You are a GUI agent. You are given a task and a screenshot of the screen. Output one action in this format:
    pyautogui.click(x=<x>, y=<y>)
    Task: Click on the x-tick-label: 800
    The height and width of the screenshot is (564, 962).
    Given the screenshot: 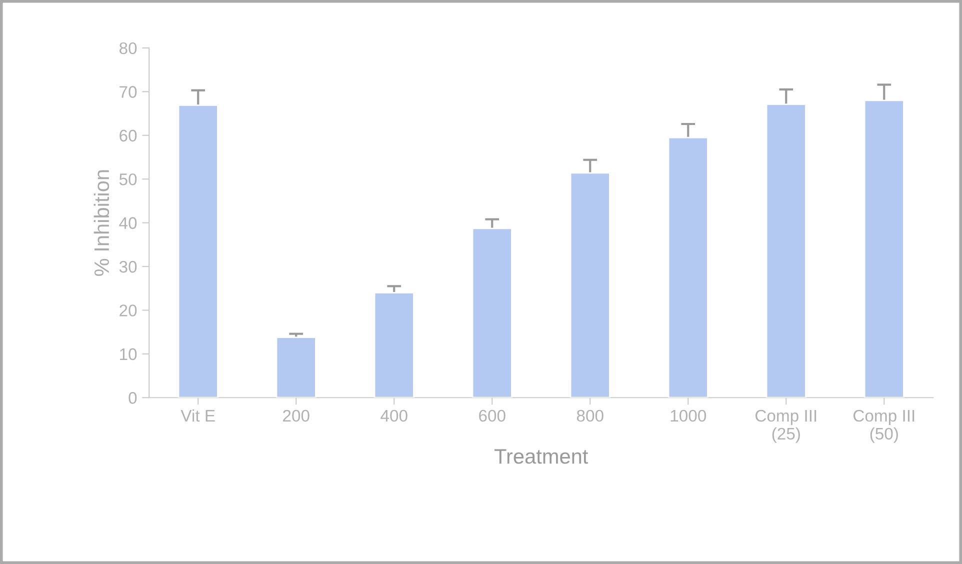 What is the action you would take?
    pyautogui.click(x=590, y=416)
    